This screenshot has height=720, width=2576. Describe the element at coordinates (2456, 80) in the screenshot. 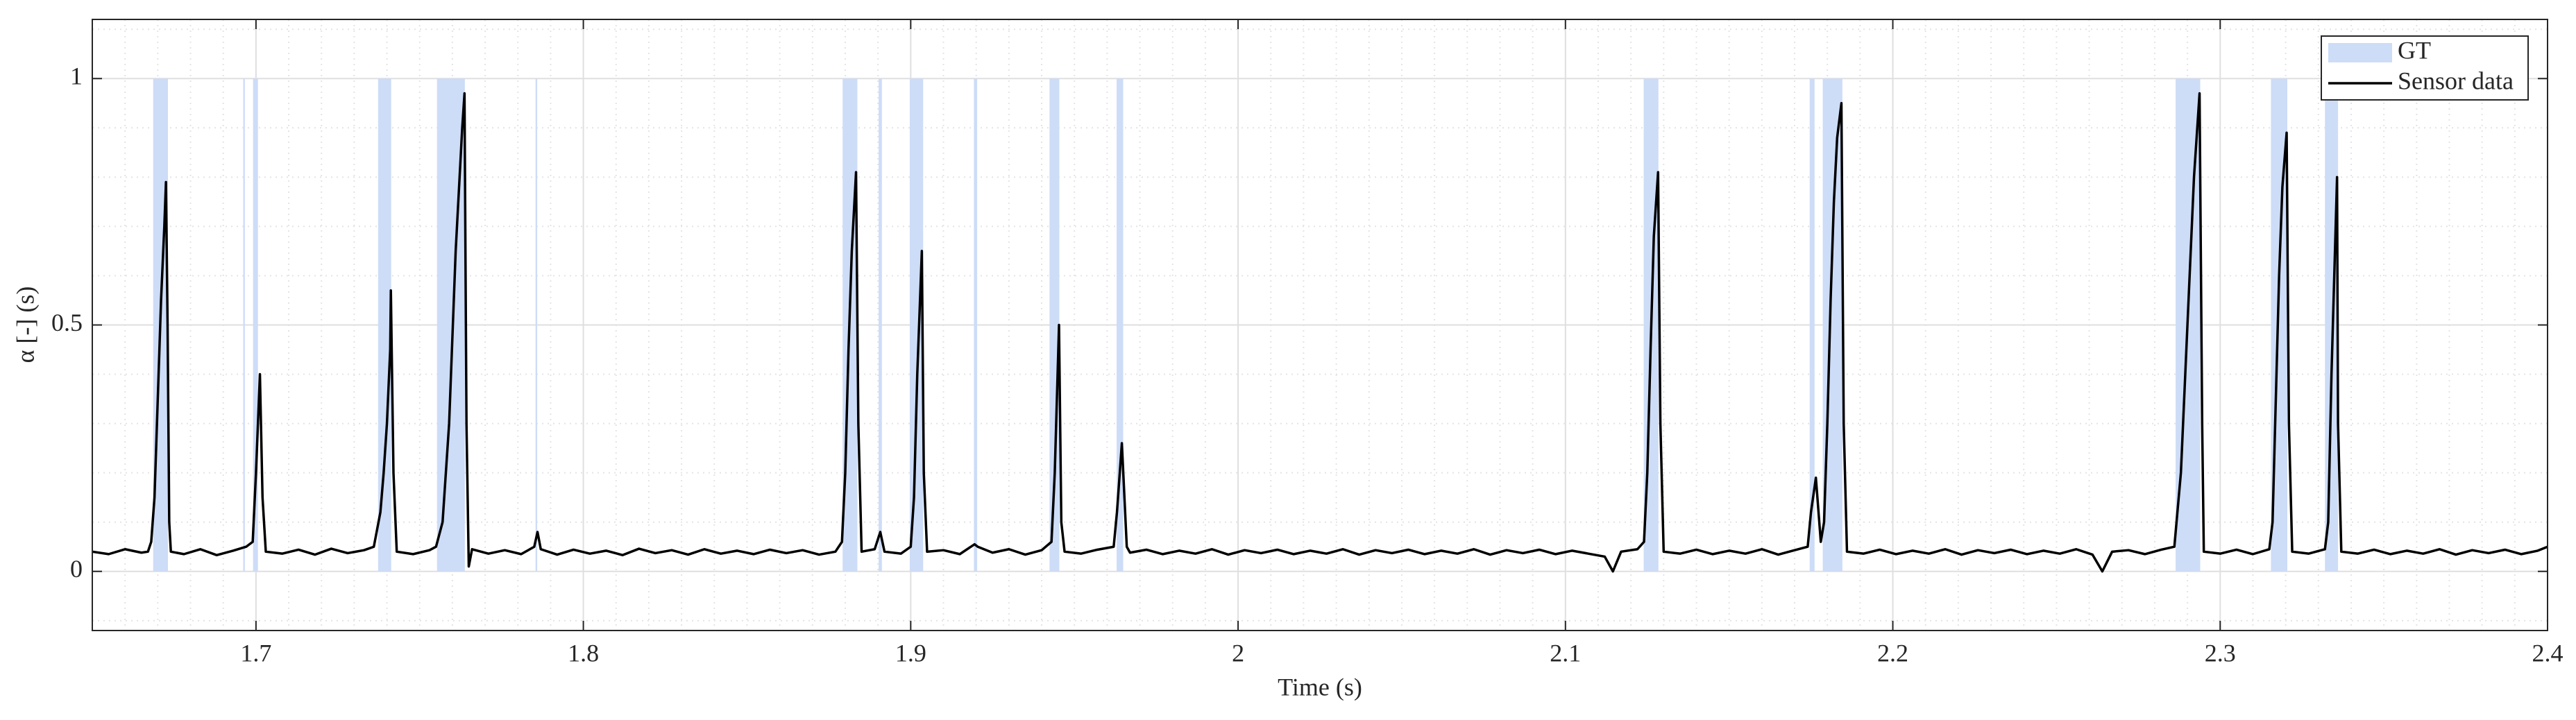

I see `legend-label: Sensor data` at that location.